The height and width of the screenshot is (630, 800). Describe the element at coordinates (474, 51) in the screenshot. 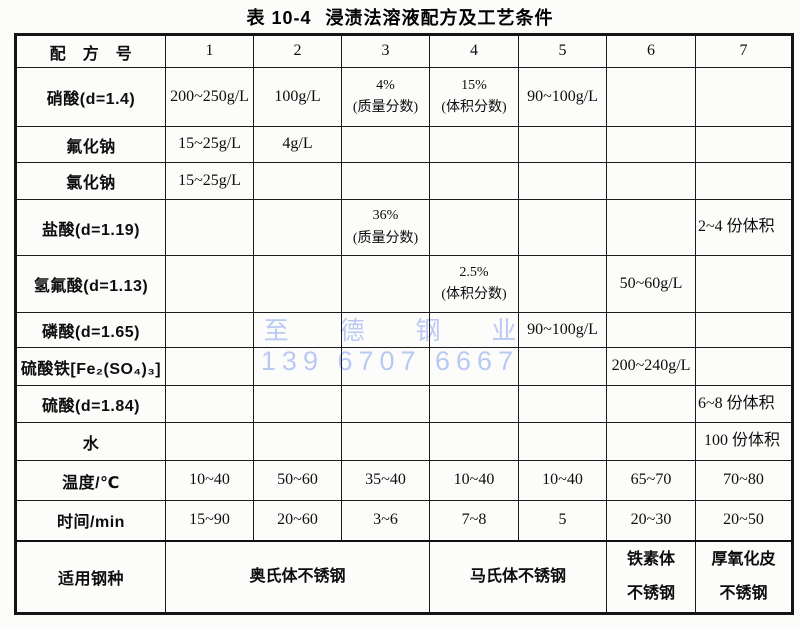

I see `header-col-4: 4` at that location.